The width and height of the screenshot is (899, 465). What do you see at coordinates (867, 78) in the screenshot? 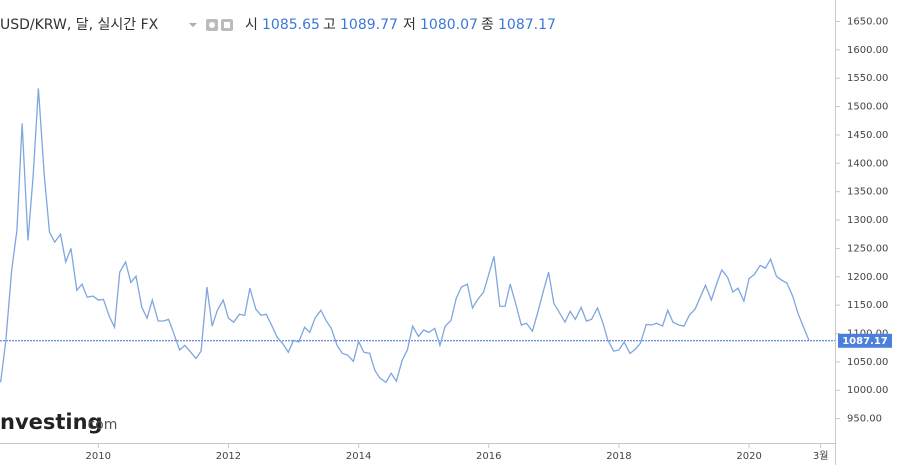
I see `y-tick-label: 1550.00` at bounding box center [867, 78].